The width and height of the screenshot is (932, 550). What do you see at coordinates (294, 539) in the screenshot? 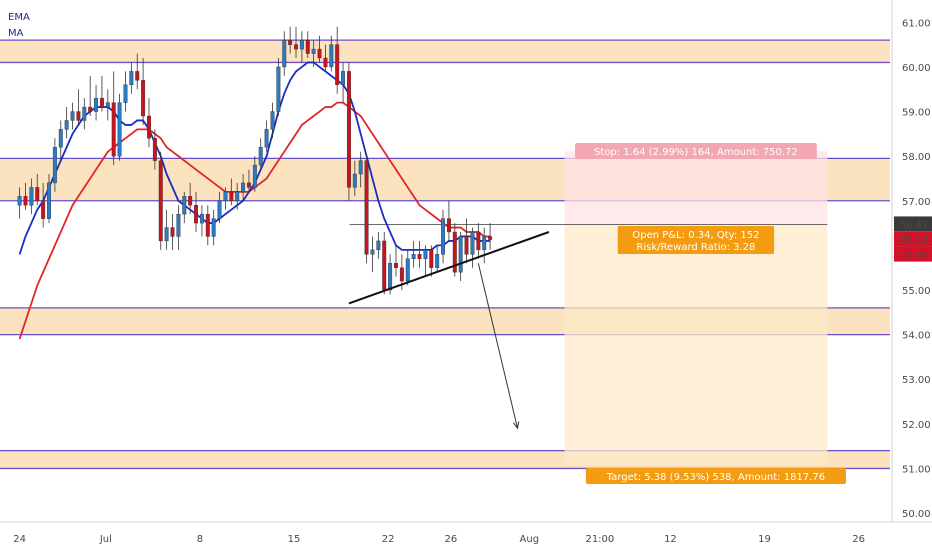
I see `time-tick-label: 15` at bounding box center [294, 539].